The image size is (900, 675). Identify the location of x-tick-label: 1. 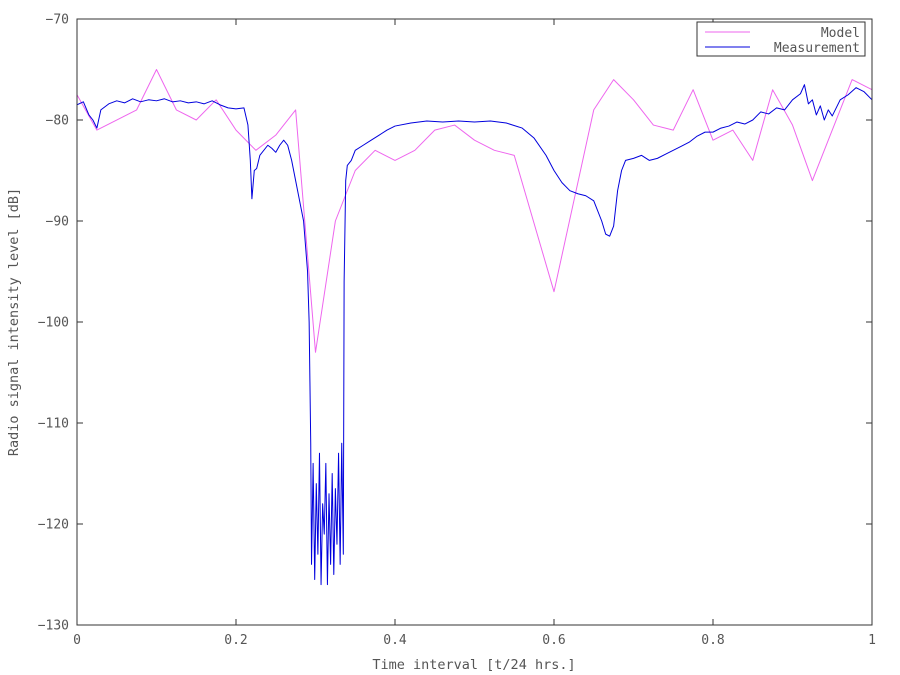
(872, 640).